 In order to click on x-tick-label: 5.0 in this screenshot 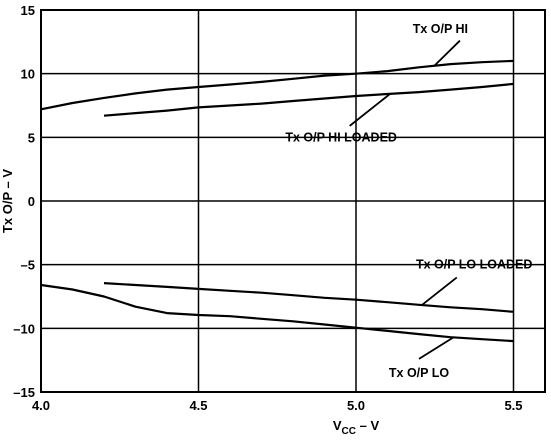, I will do `click(356, 405)`.